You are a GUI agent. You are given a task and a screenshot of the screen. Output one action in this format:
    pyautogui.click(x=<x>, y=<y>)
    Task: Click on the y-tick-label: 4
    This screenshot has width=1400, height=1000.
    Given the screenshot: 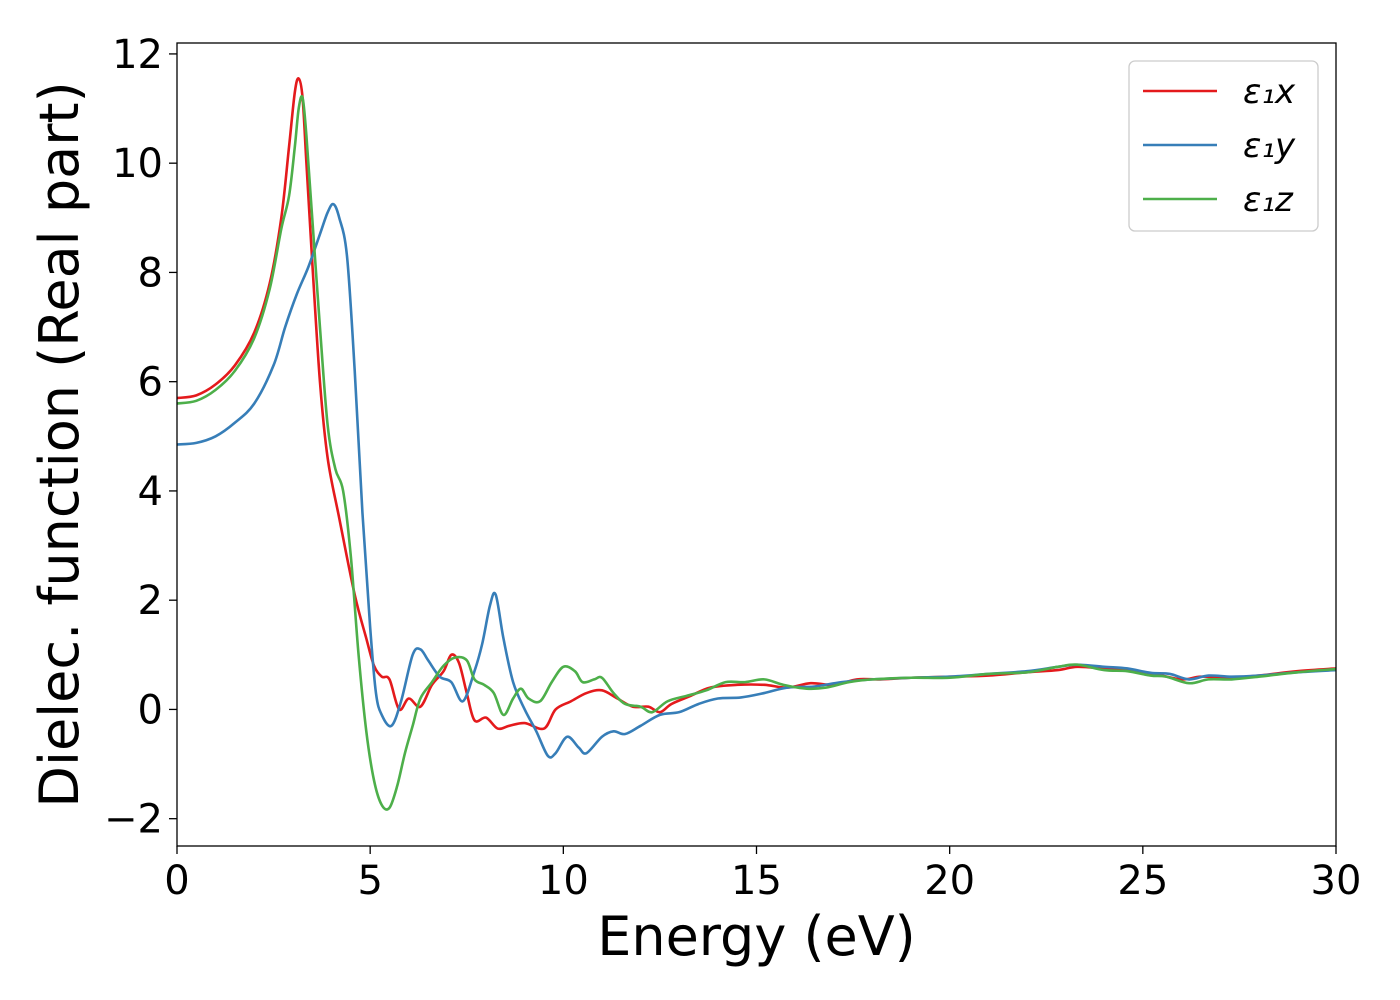 What is the action you would take?
    pyautogui.click(x=150, y=492)
    